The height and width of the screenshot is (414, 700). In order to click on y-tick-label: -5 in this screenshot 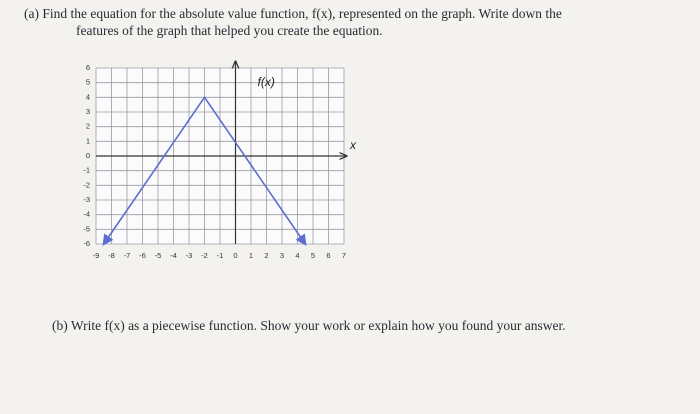, I will do `click(86, 228)`.